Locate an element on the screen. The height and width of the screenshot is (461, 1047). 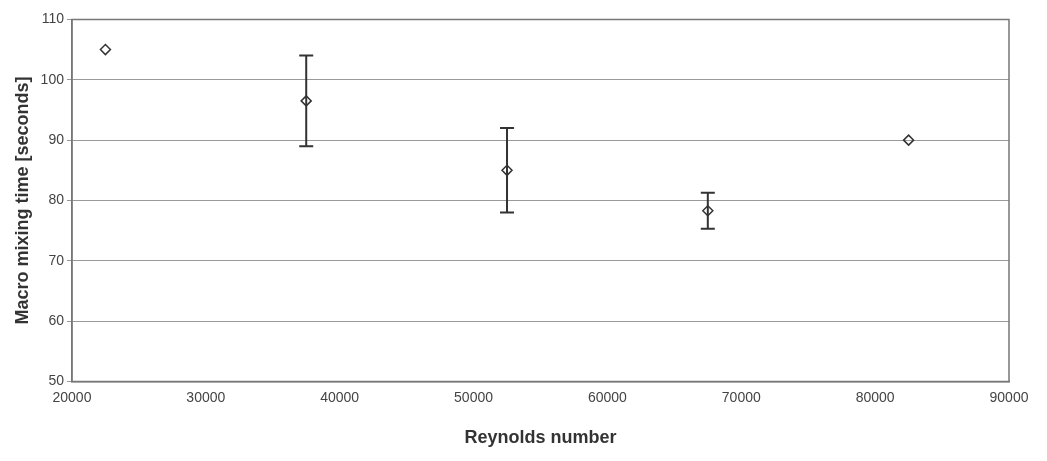
x-tick-label: 90000 is located at coordinates (1009, 396).